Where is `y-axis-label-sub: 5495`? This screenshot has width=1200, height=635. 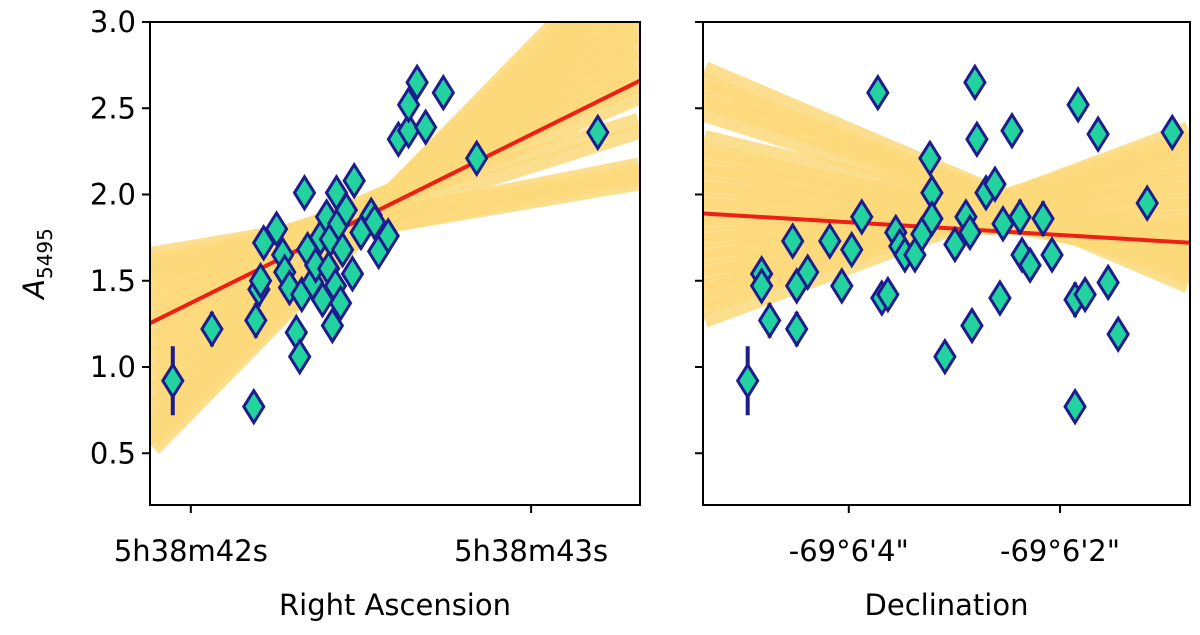 y-axis-label-sub: 5495 is located at coordinates (45, 253).